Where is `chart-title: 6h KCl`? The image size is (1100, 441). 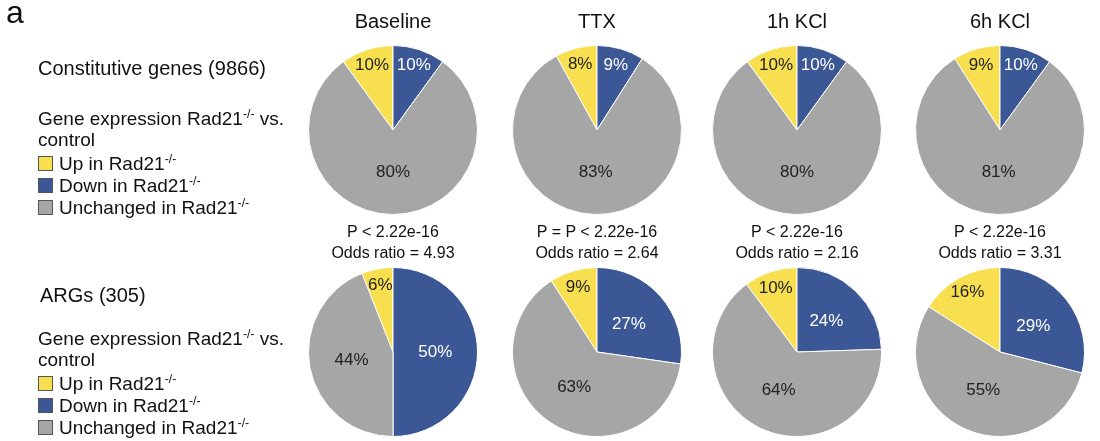 chart-title: 6h KCl is located at coordinates (1000, 21).